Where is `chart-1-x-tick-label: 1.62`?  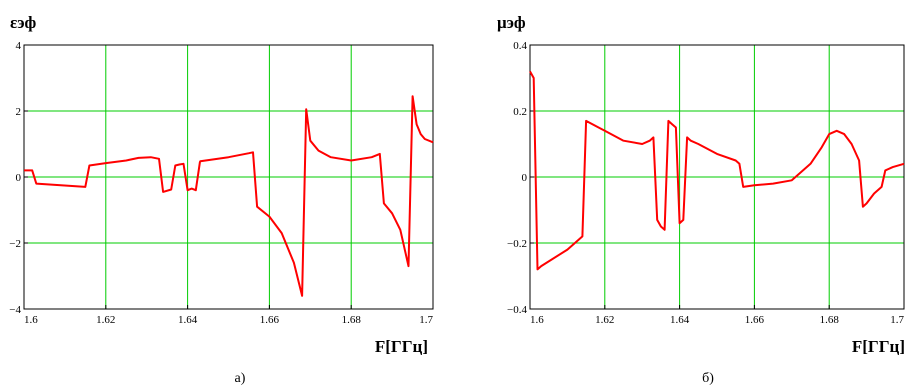 chart-1-x-tick-label: 1.62 is located at coordinates (105, 320).